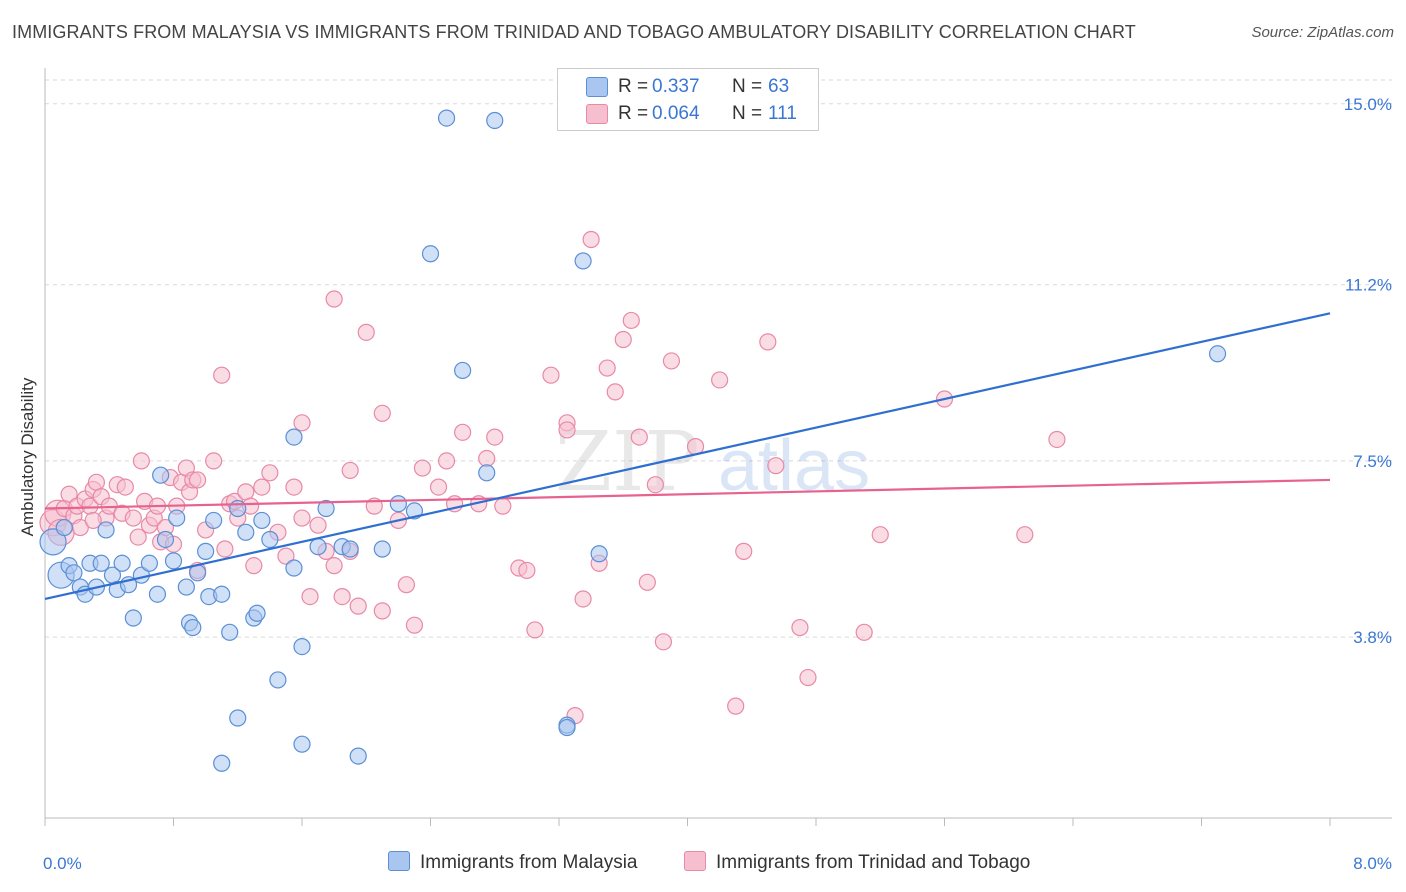 The width and height of the screenshot is (1406, 892). I want to click on trend-line-trinidad, so click(687, 494).